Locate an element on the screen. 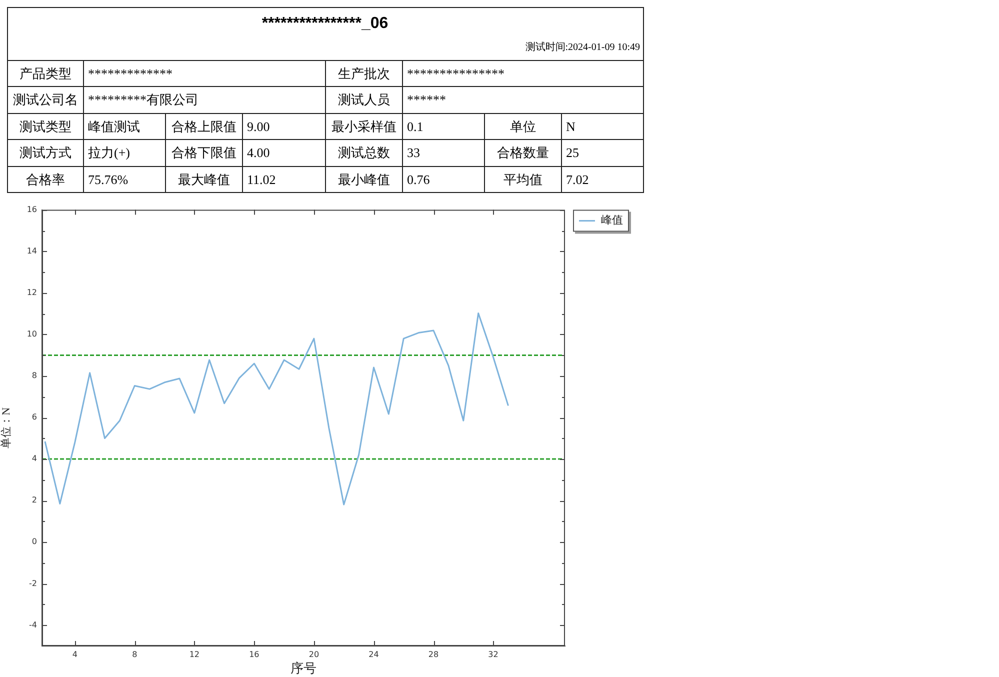 Image resolution: width=999 pixels, height=677 pixels. y-tick-label: 4 is located at coordinates (34, 459).